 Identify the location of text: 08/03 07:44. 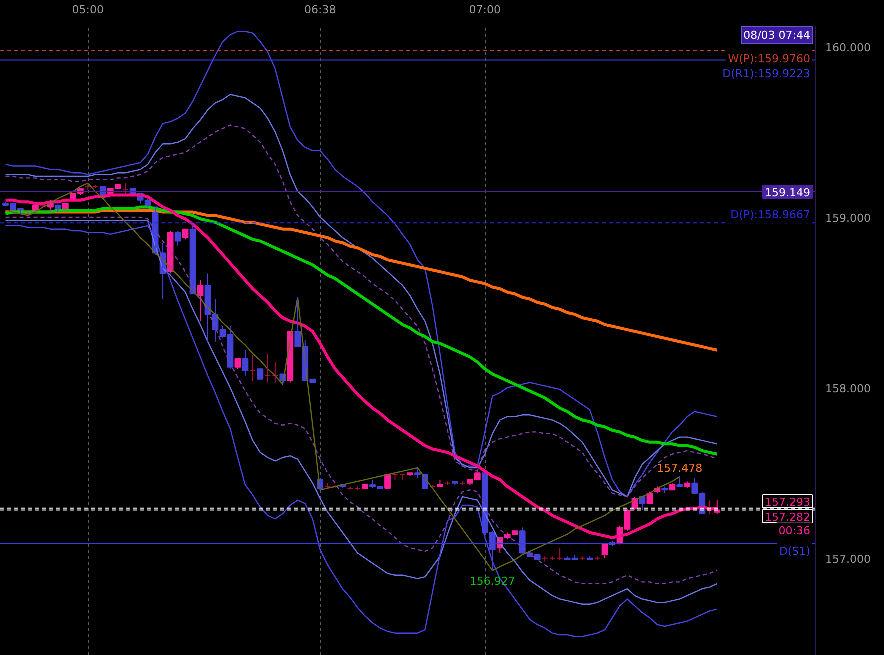
(777, 35).